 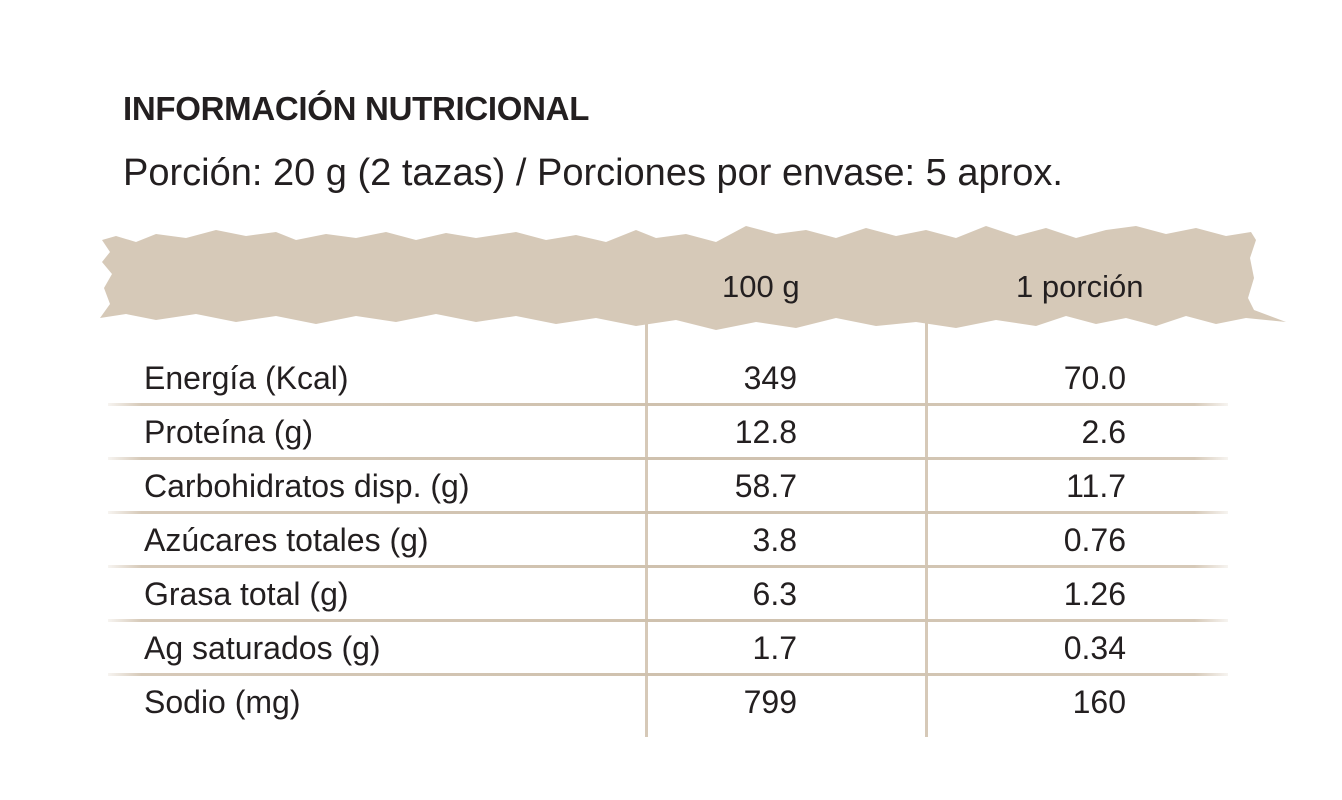 What do you see at coordinates (774, 540) in the screenshot?
I see `value-100g: 3.8` at bounding box center [774, 540].